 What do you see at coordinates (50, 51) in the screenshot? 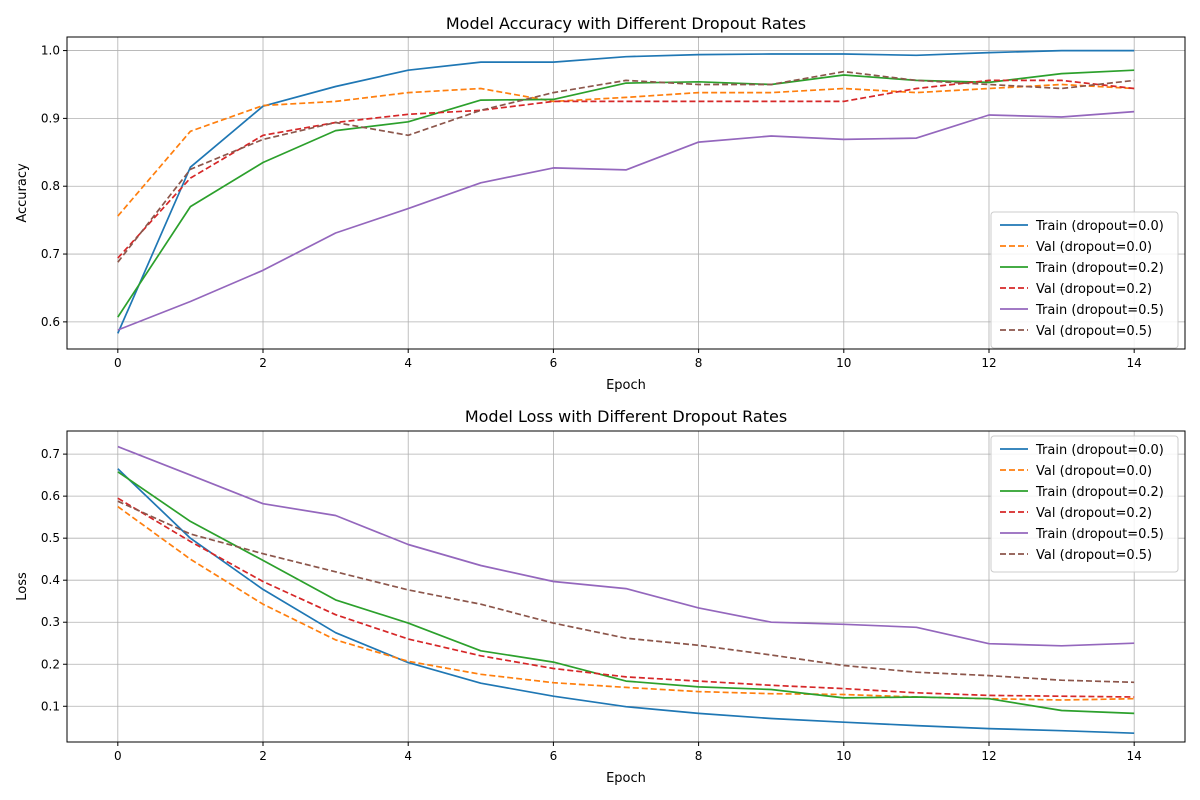
I see `y-tick-label: 1.0` at bounding box center [50, 51].